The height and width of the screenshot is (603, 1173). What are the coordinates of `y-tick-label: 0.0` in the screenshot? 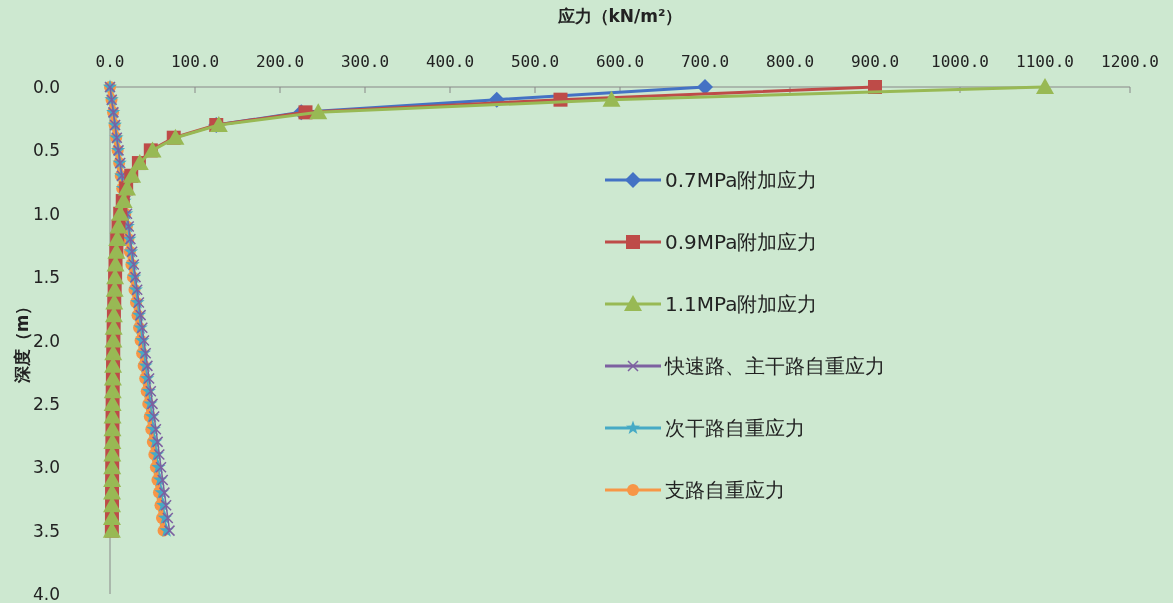 It's located at (46, 87).